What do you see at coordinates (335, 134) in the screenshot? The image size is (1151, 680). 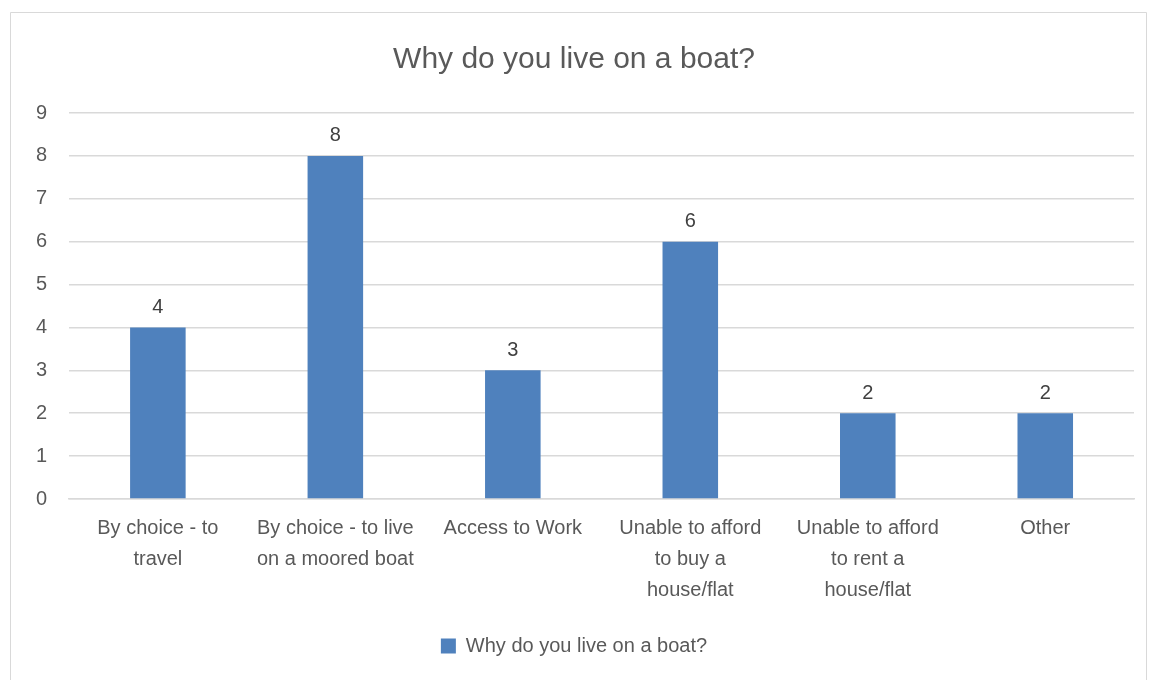 I see `data-label: 8` at bounding box center [335, 134].